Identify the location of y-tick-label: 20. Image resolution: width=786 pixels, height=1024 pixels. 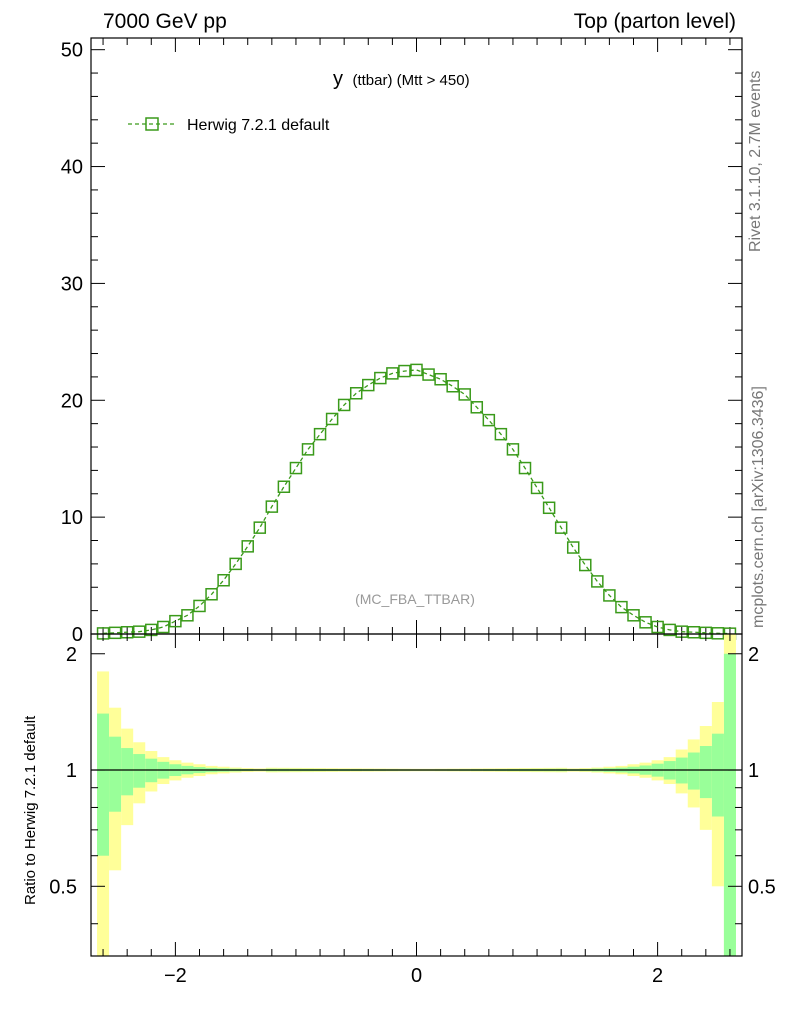
(72, 401).